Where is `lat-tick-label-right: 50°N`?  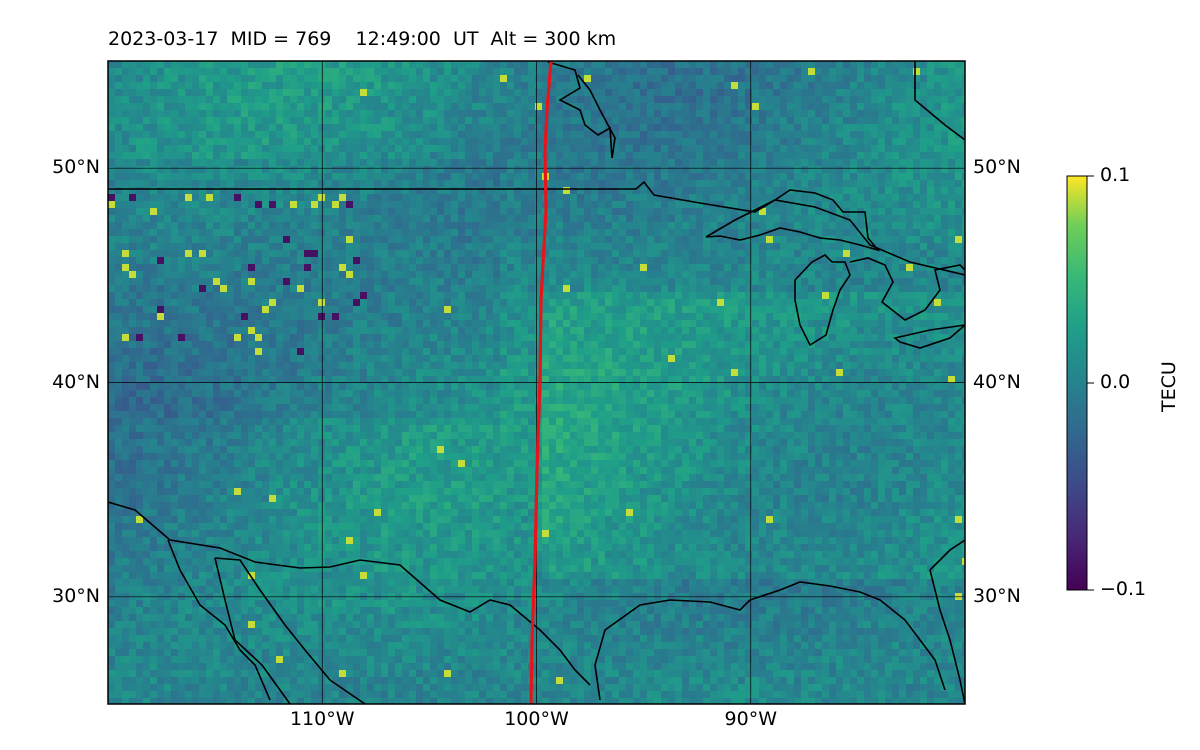 lat-tick-label-right: 50°N is located at coordinates (997, 167).